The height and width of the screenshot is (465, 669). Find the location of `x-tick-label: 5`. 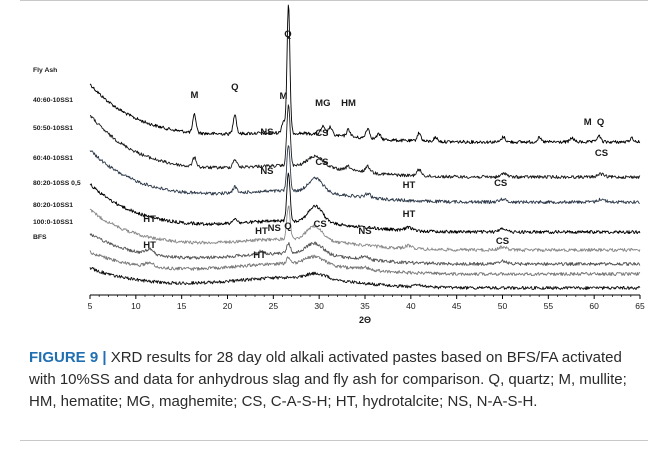

x-tick-label: 5 is located at coordinates (90, 306).